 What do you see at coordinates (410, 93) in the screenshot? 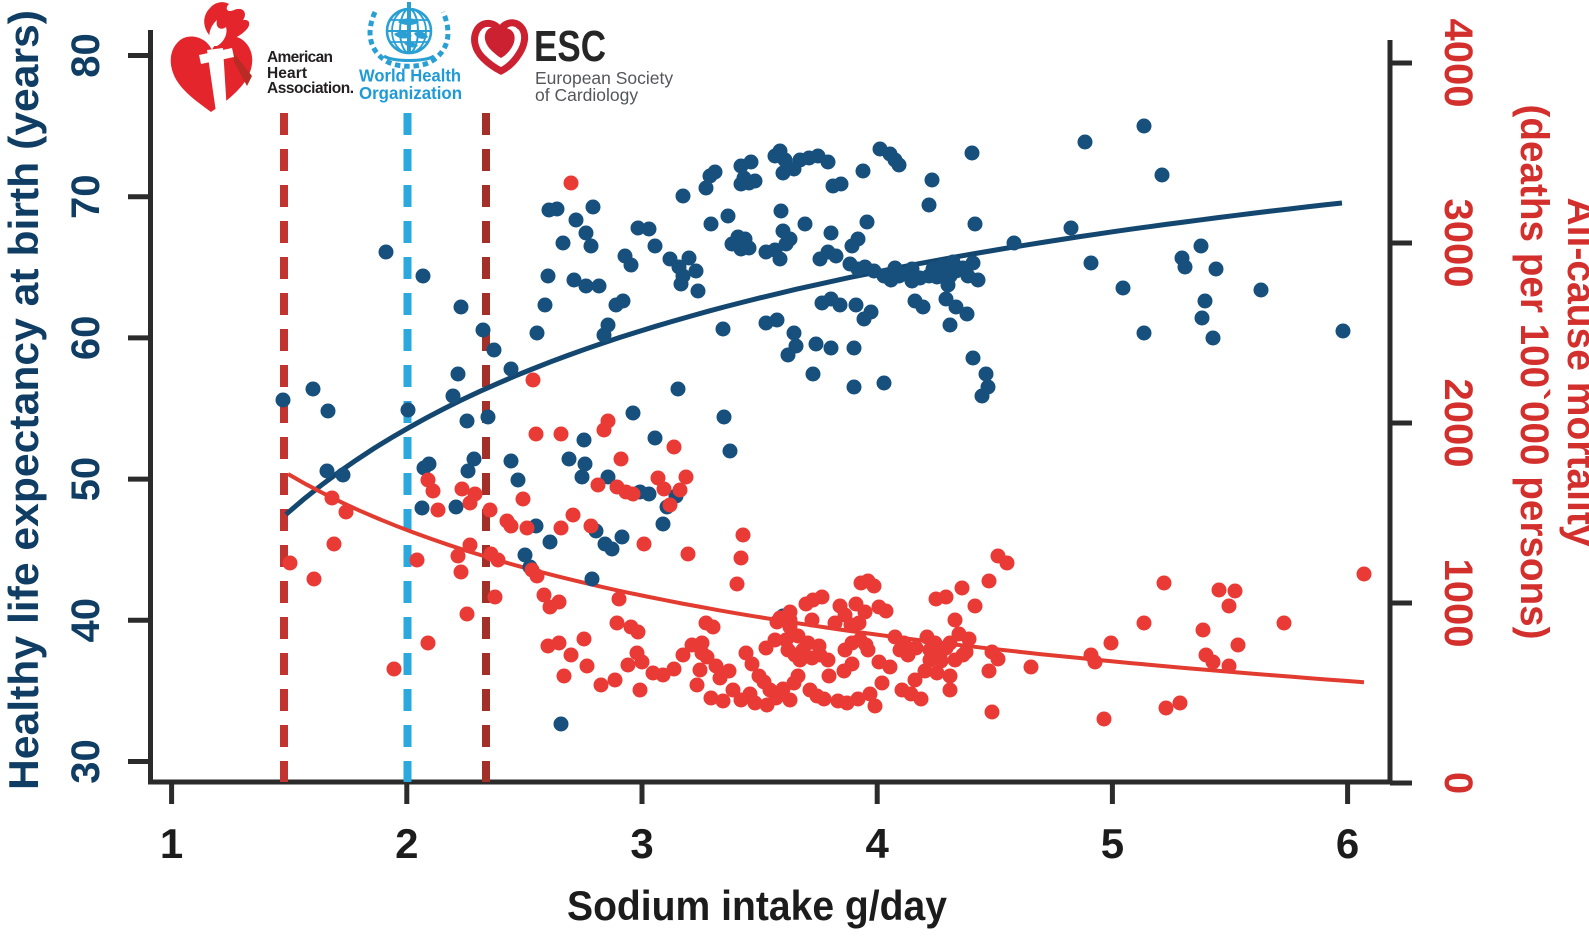
I see `svg-text: Organization` at bounding box center [410, 93].